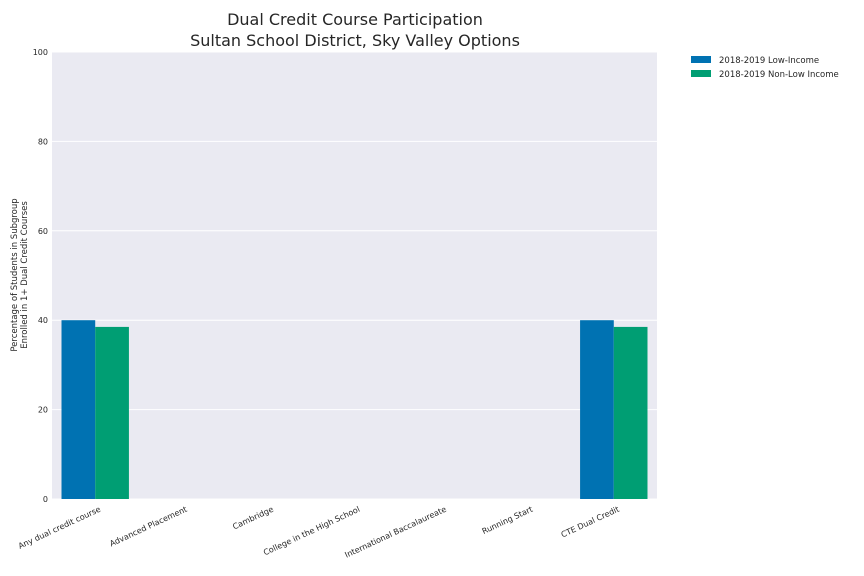 The height and width of the screenshot is (576, 864). What do you see at coordinates (43, 320) in the screenshot?
I see `y-tick-label: 40` at bounding box center [43, 320].